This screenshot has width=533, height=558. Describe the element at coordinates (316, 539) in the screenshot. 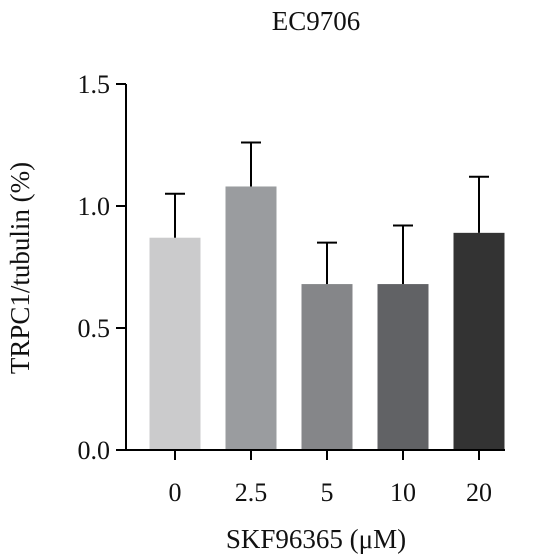

I see `x-axis-label: SKF96365 (μM)` at that location.